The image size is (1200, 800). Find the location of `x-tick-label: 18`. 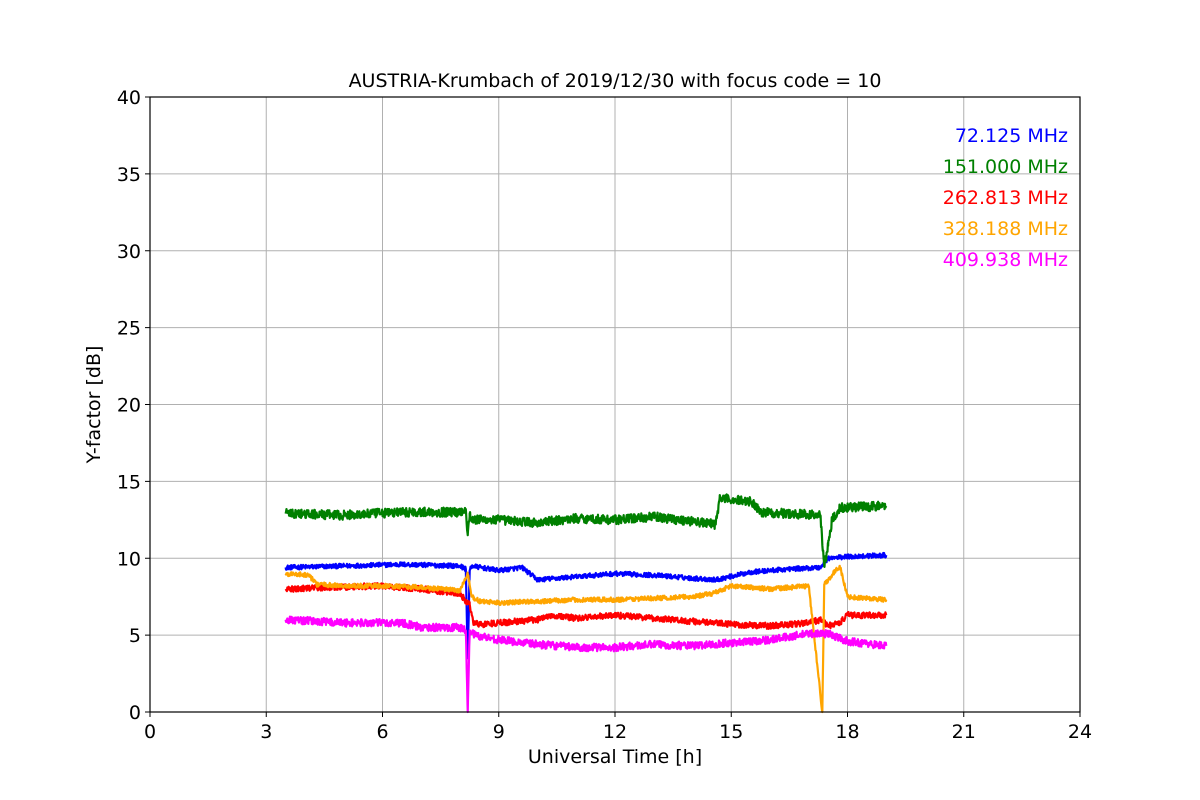

x-tick-label: 18 is located at coordinates (847, 732).